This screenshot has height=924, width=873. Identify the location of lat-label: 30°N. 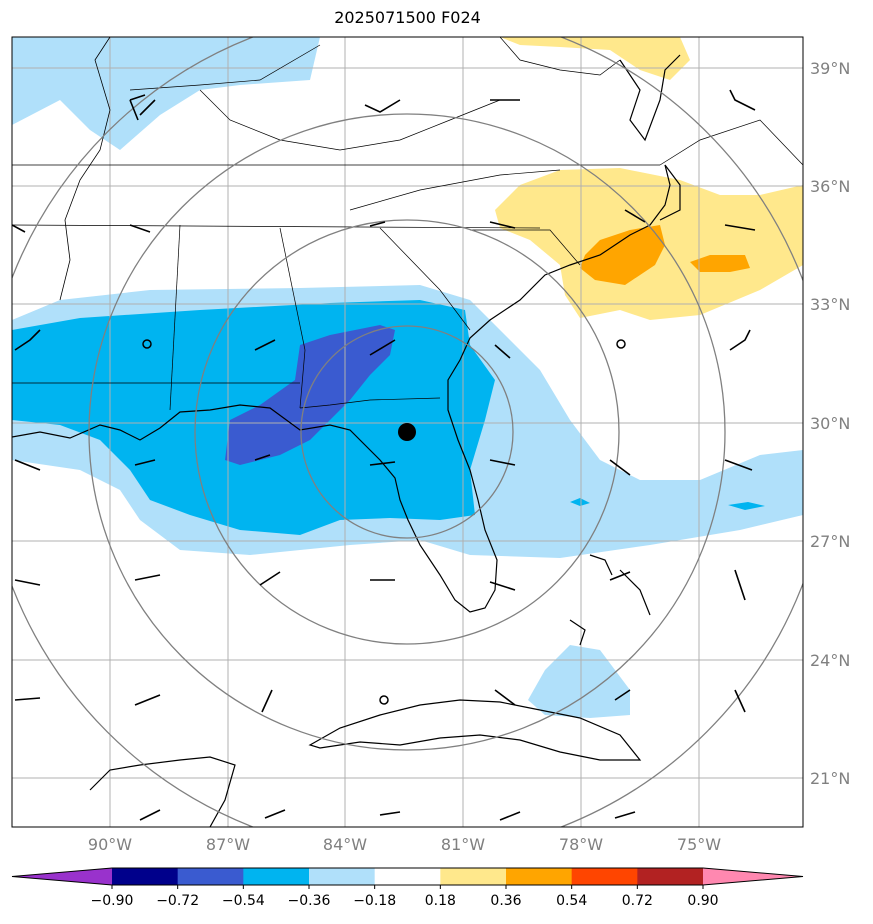
(830, 423).